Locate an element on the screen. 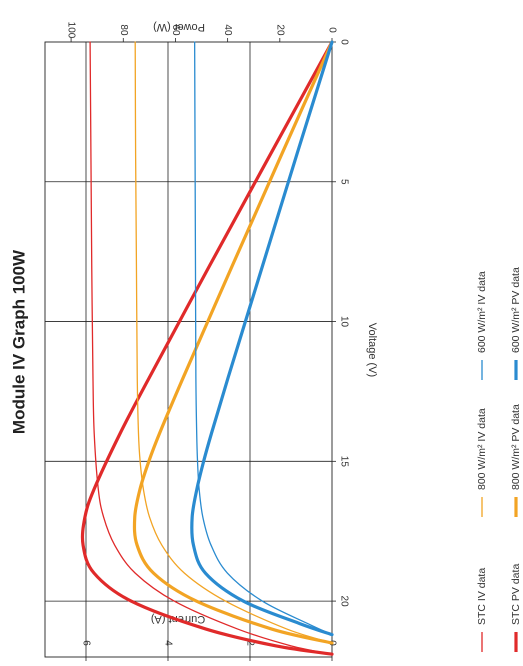  voltage-tick-label: 20 is located at coordinates (344, 602).